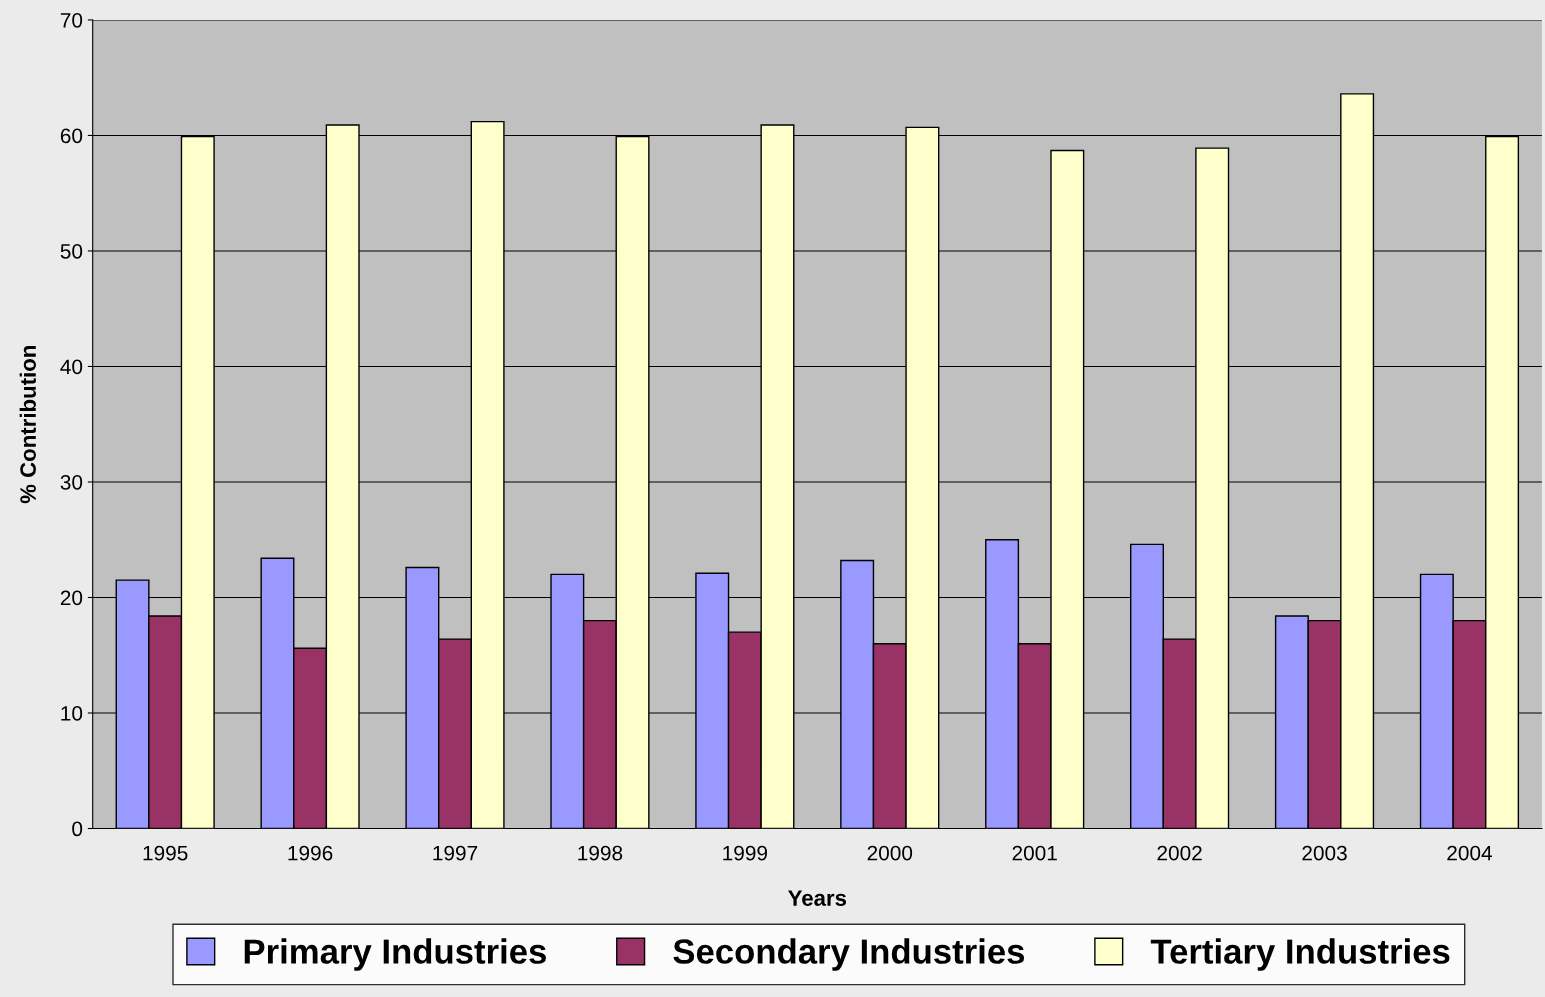 The height and width of the screenshot is (997, 1545). What do you see at coordinates (165, 853) in the screenshot?
I see `x-tick-label: 1995` at bounding box center [165, 853].